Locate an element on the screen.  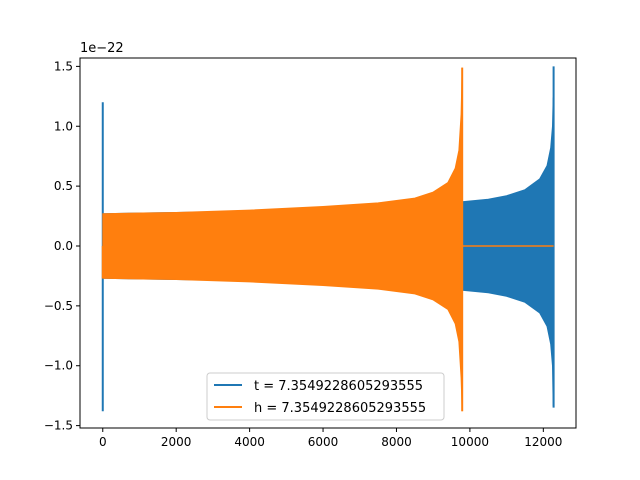
x-tick-label: 6000 is located at coordinates (323, 442).